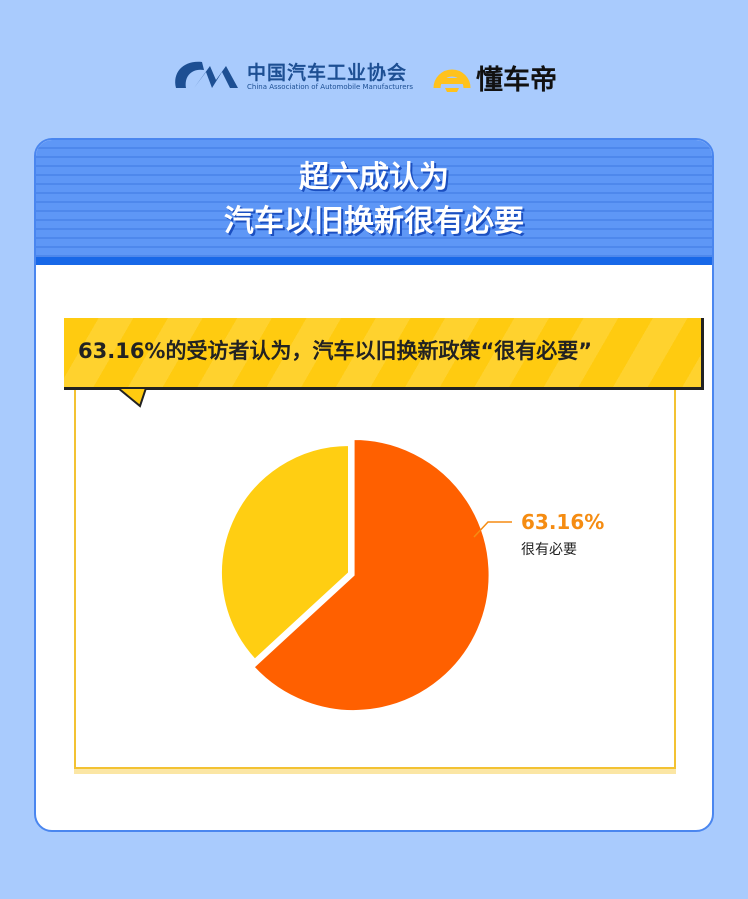  What do you see at coordinates (374, 202) in the screenshot?
I see `header: 超六成认为 汽车以旧换新很有必要` at bounding box center [374, 202].